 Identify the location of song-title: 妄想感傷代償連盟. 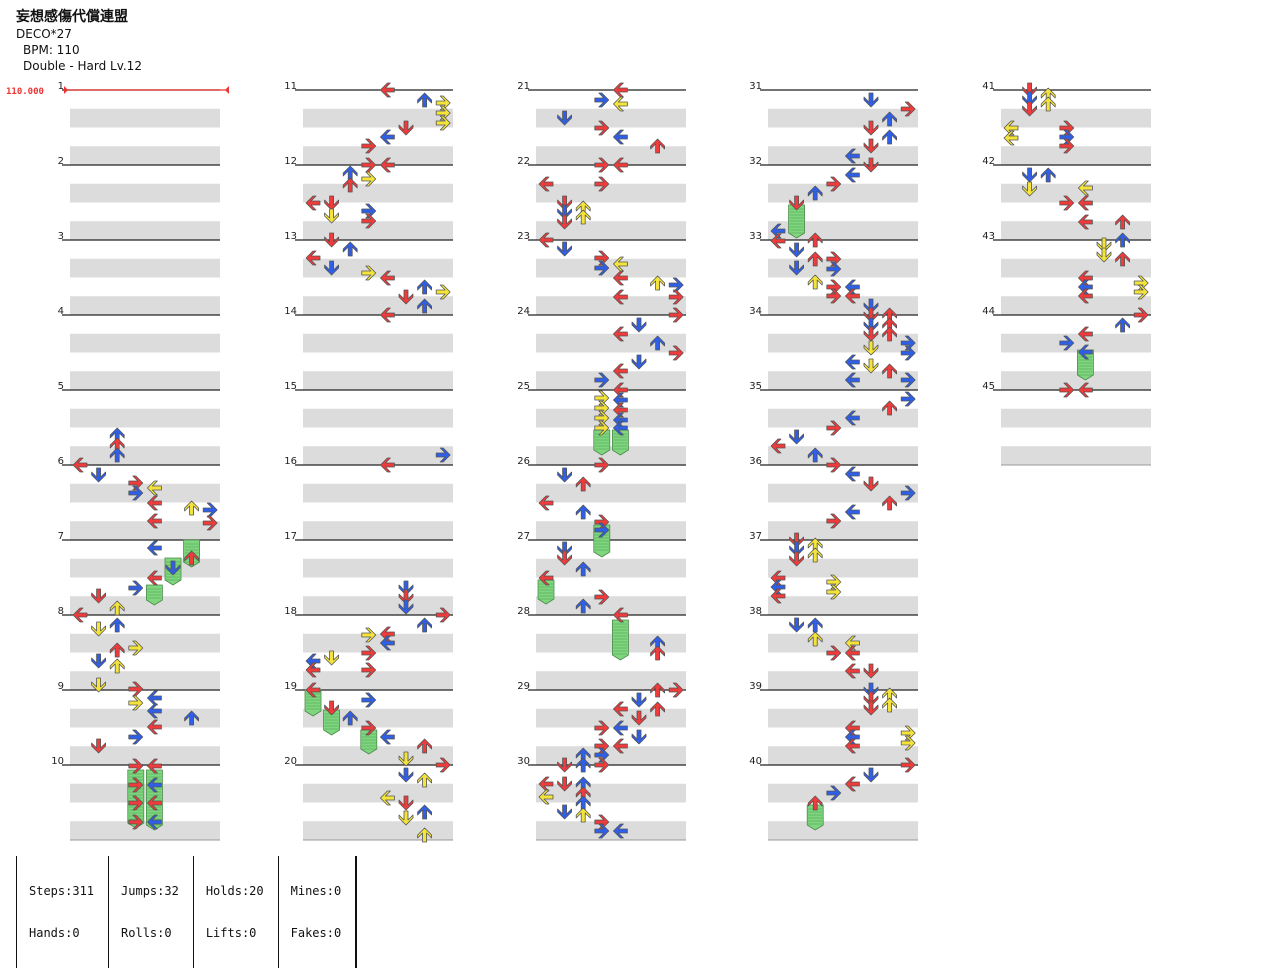
(72, 17).